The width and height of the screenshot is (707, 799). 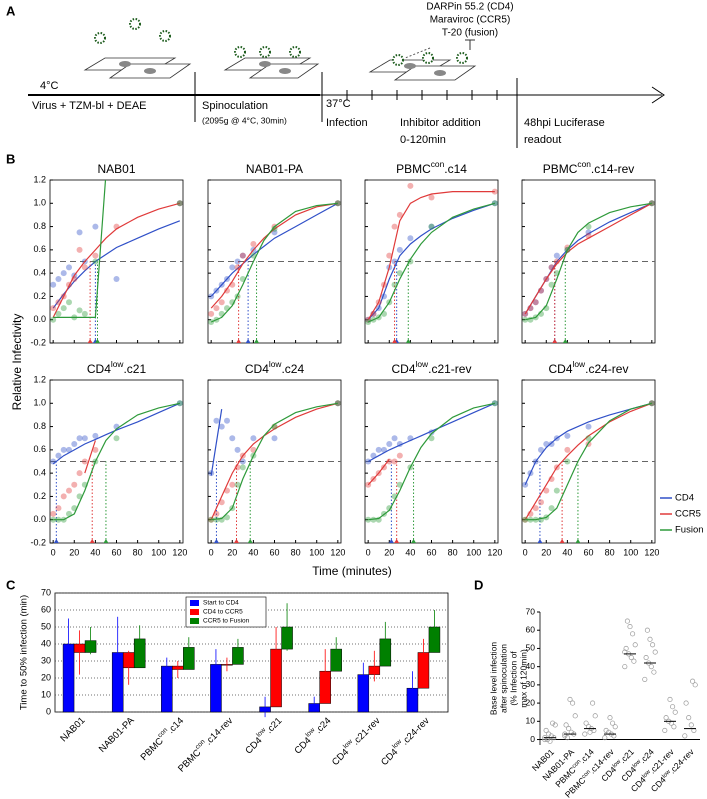 What do you see at coordinates (194, 612) in the screenshot?
I see `legend-swatch` at bounding box center [194, 612].